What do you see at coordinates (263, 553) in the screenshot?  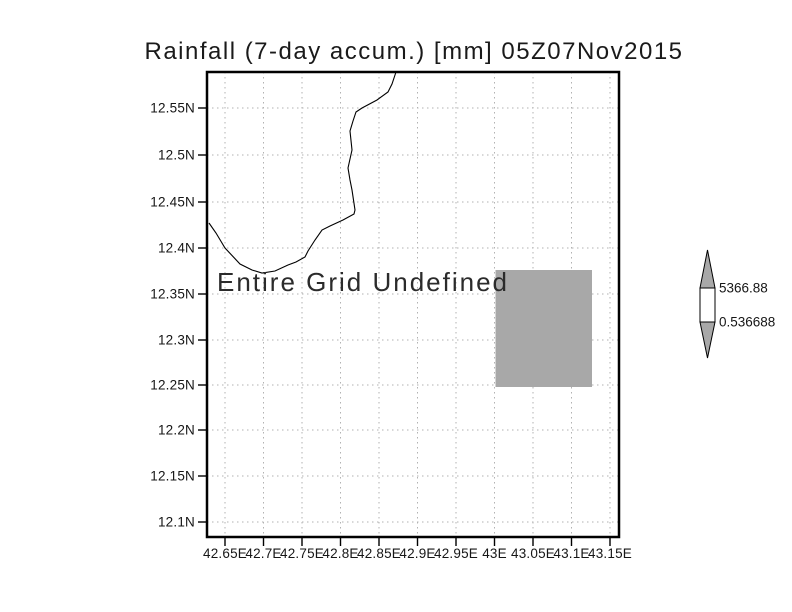 I see `x-axis-label: 42.7E` at bounding box center [263, 553].